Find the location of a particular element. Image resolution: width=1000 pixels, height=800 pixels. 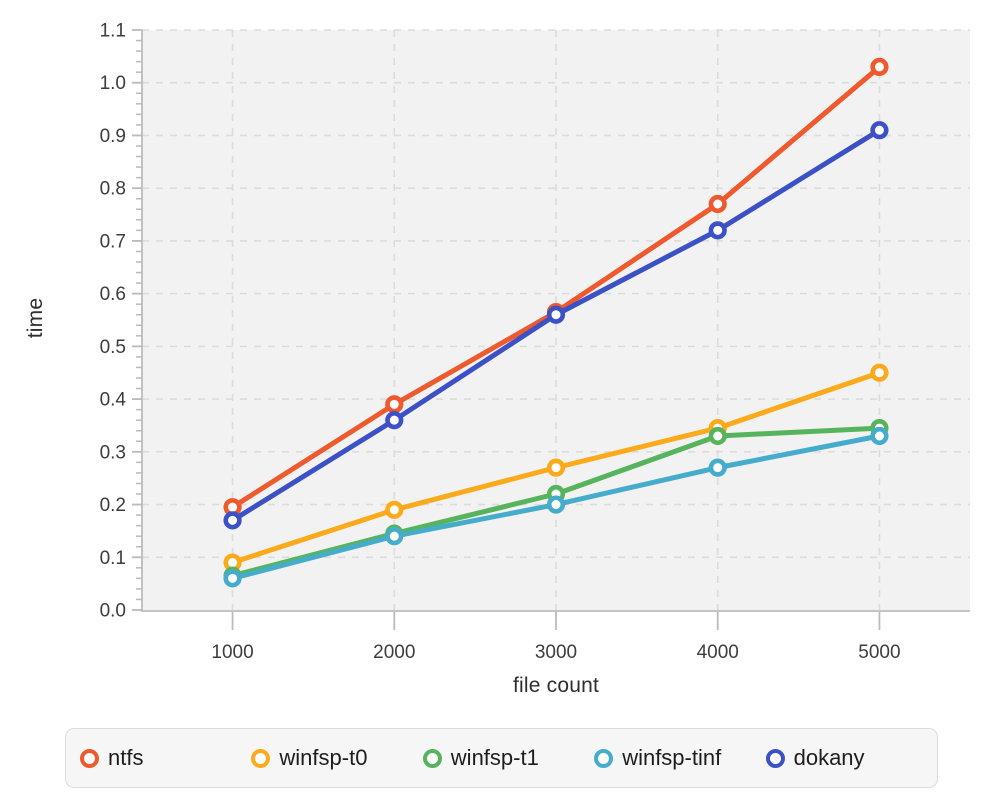

legend-item-winfsp-t1: winfsp-t1 is located at coordinates (508, 758).